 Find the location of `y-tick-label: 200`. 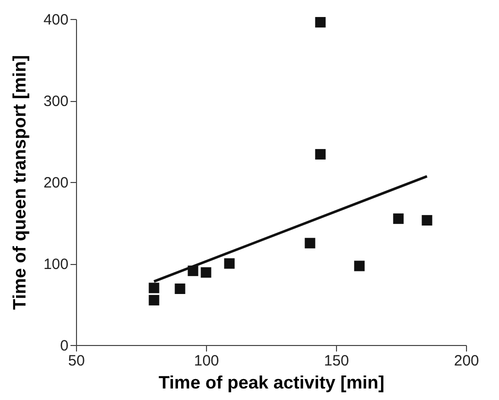

y-tick-label: 200 is located at coordinates (55, 183).